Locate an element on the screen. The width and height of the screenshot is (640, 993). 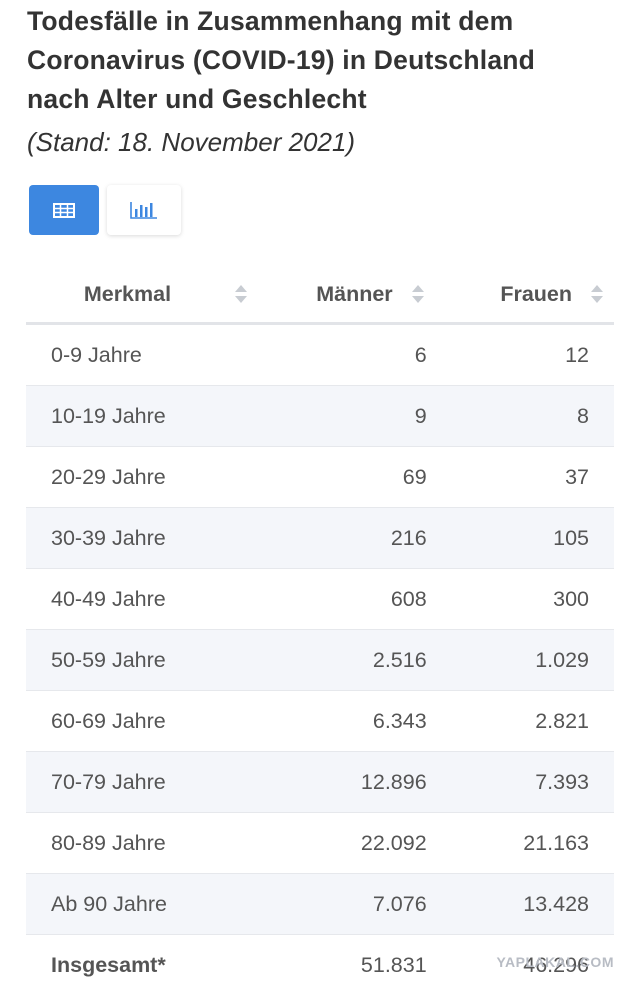
column-header-label: Frauen is located at coordinates (536, 293).